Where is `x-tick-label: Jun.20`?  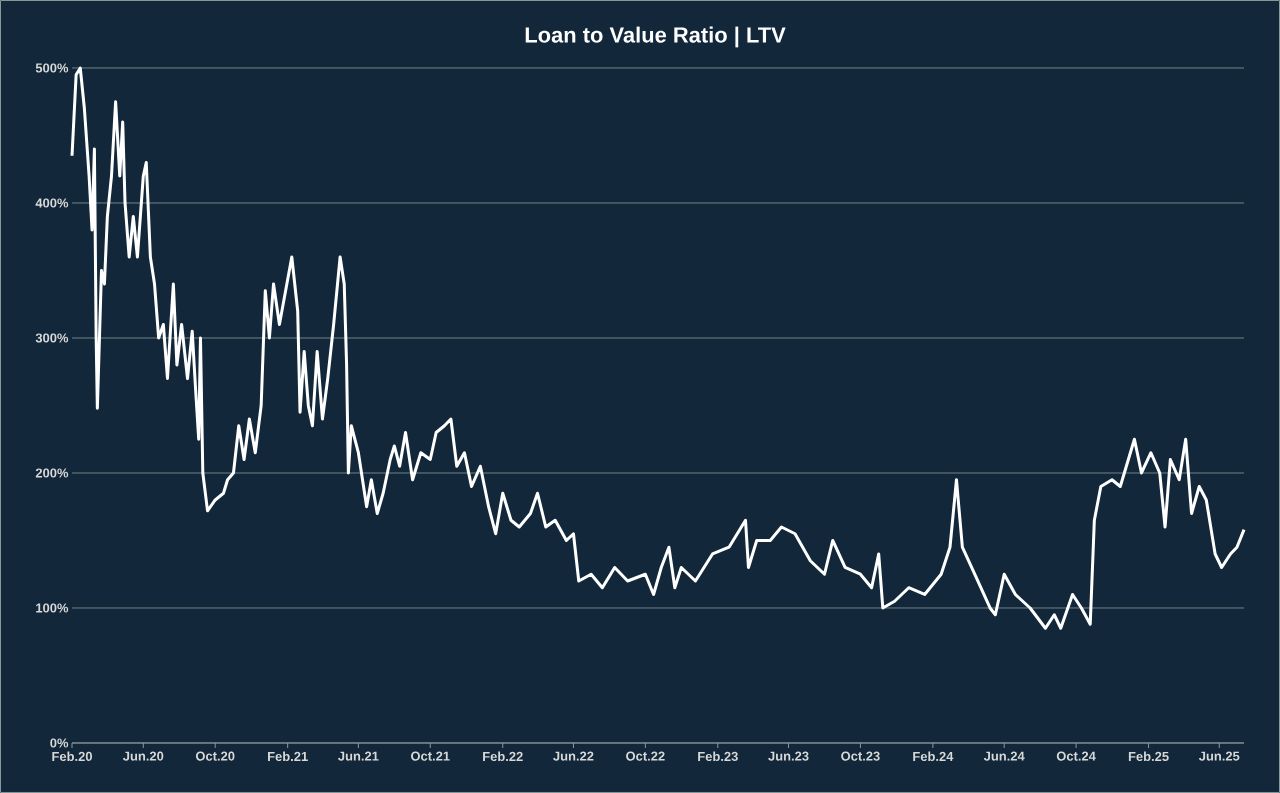 x-tick-label: Jun.20 is located at coordinates (143, 756).